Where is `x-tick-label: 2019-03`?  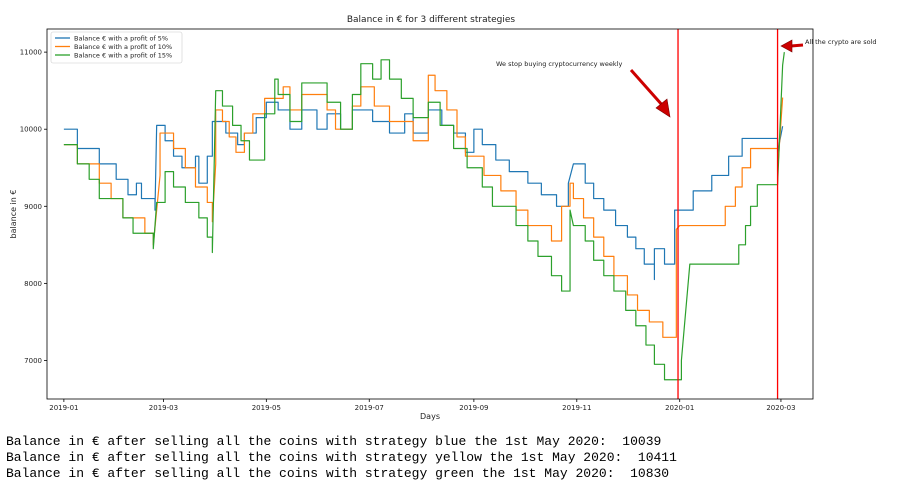 x-tick-label: 2019-03 is located at coordinates (163, 408).